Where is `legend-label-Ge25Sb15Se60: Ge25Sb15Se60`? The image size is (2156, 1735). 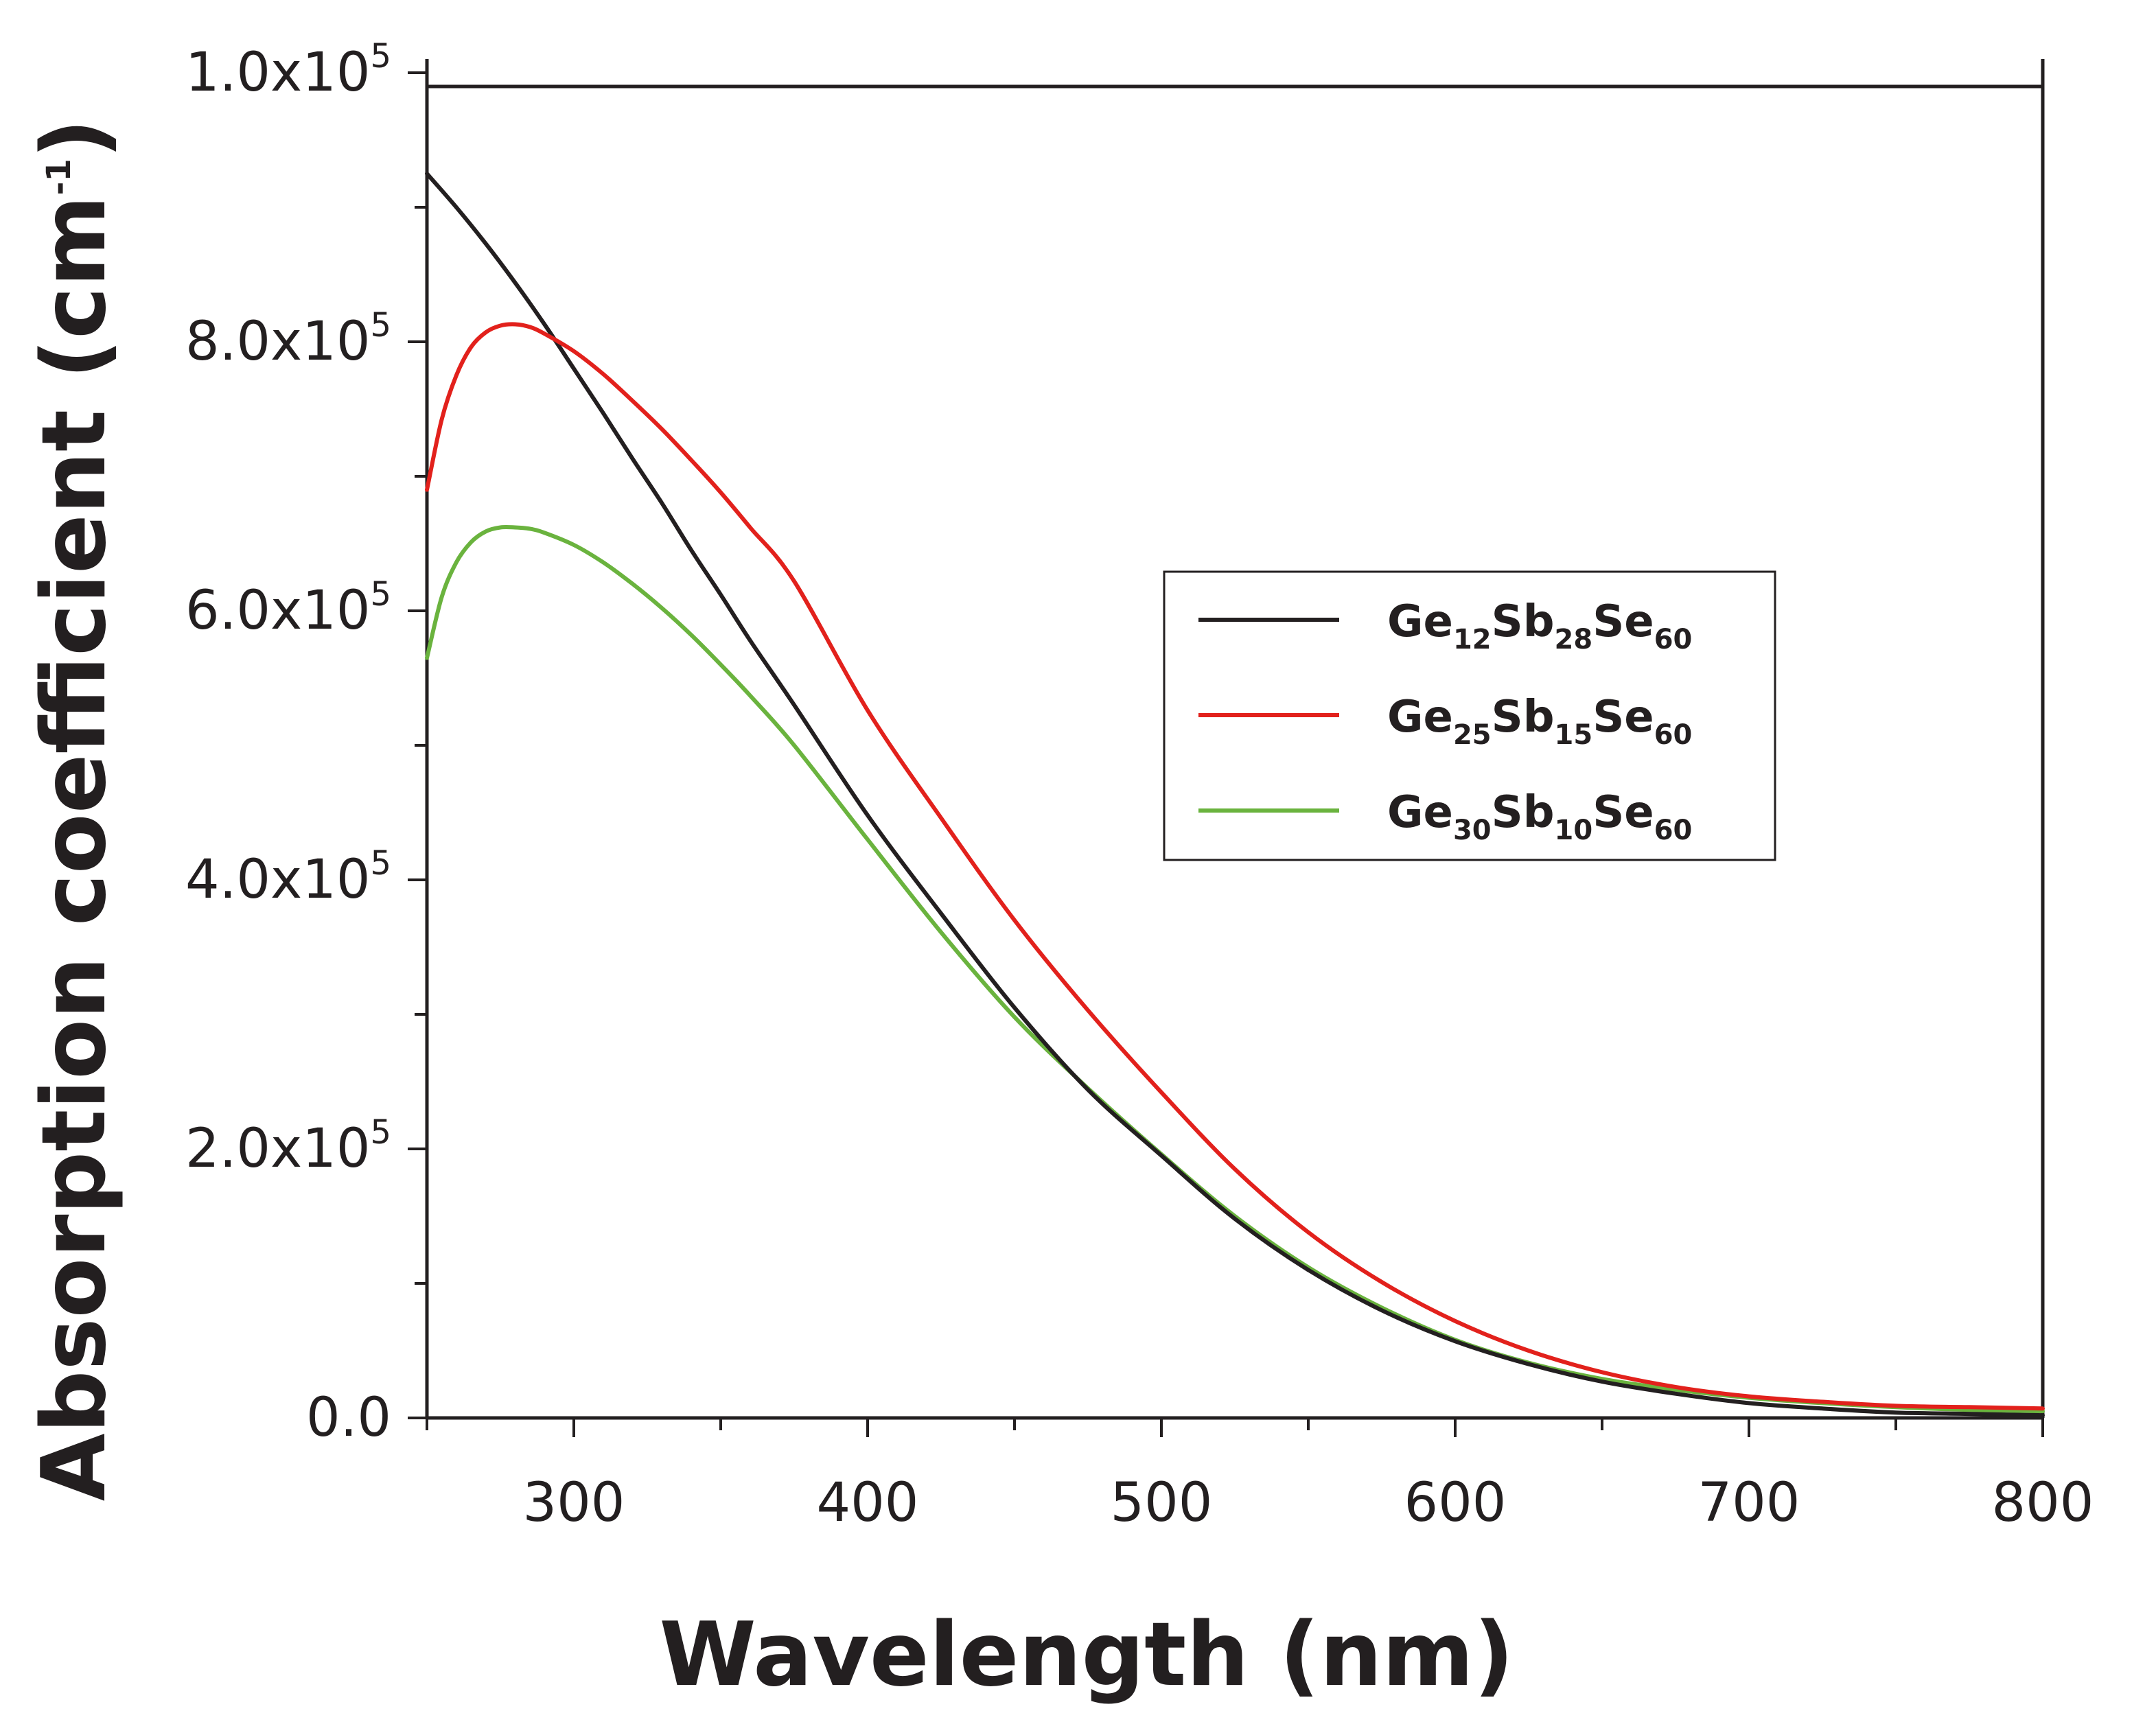
legend-label-Ge25Sb15Se60: Ge25Sb15Se60 is located at coordinates (1539, 722).